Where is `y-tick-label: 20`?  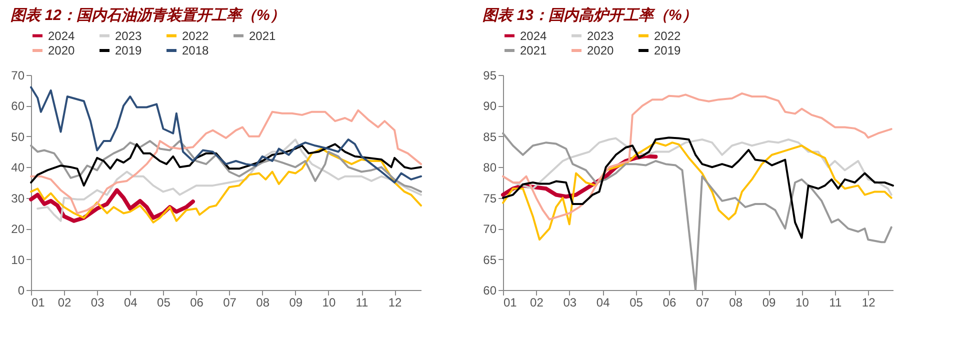 y-tick-label: 20 is located at coordinates (18, 229).